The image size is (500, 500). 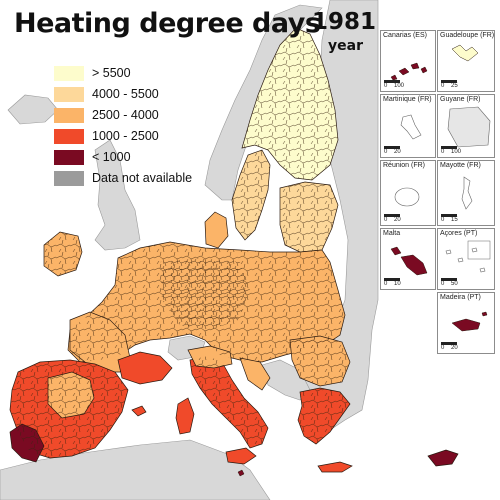 What do you see at coordinates (411, 127) in the screenshot?
I see `inset-map-martinique` at bounding box center [411, 127].